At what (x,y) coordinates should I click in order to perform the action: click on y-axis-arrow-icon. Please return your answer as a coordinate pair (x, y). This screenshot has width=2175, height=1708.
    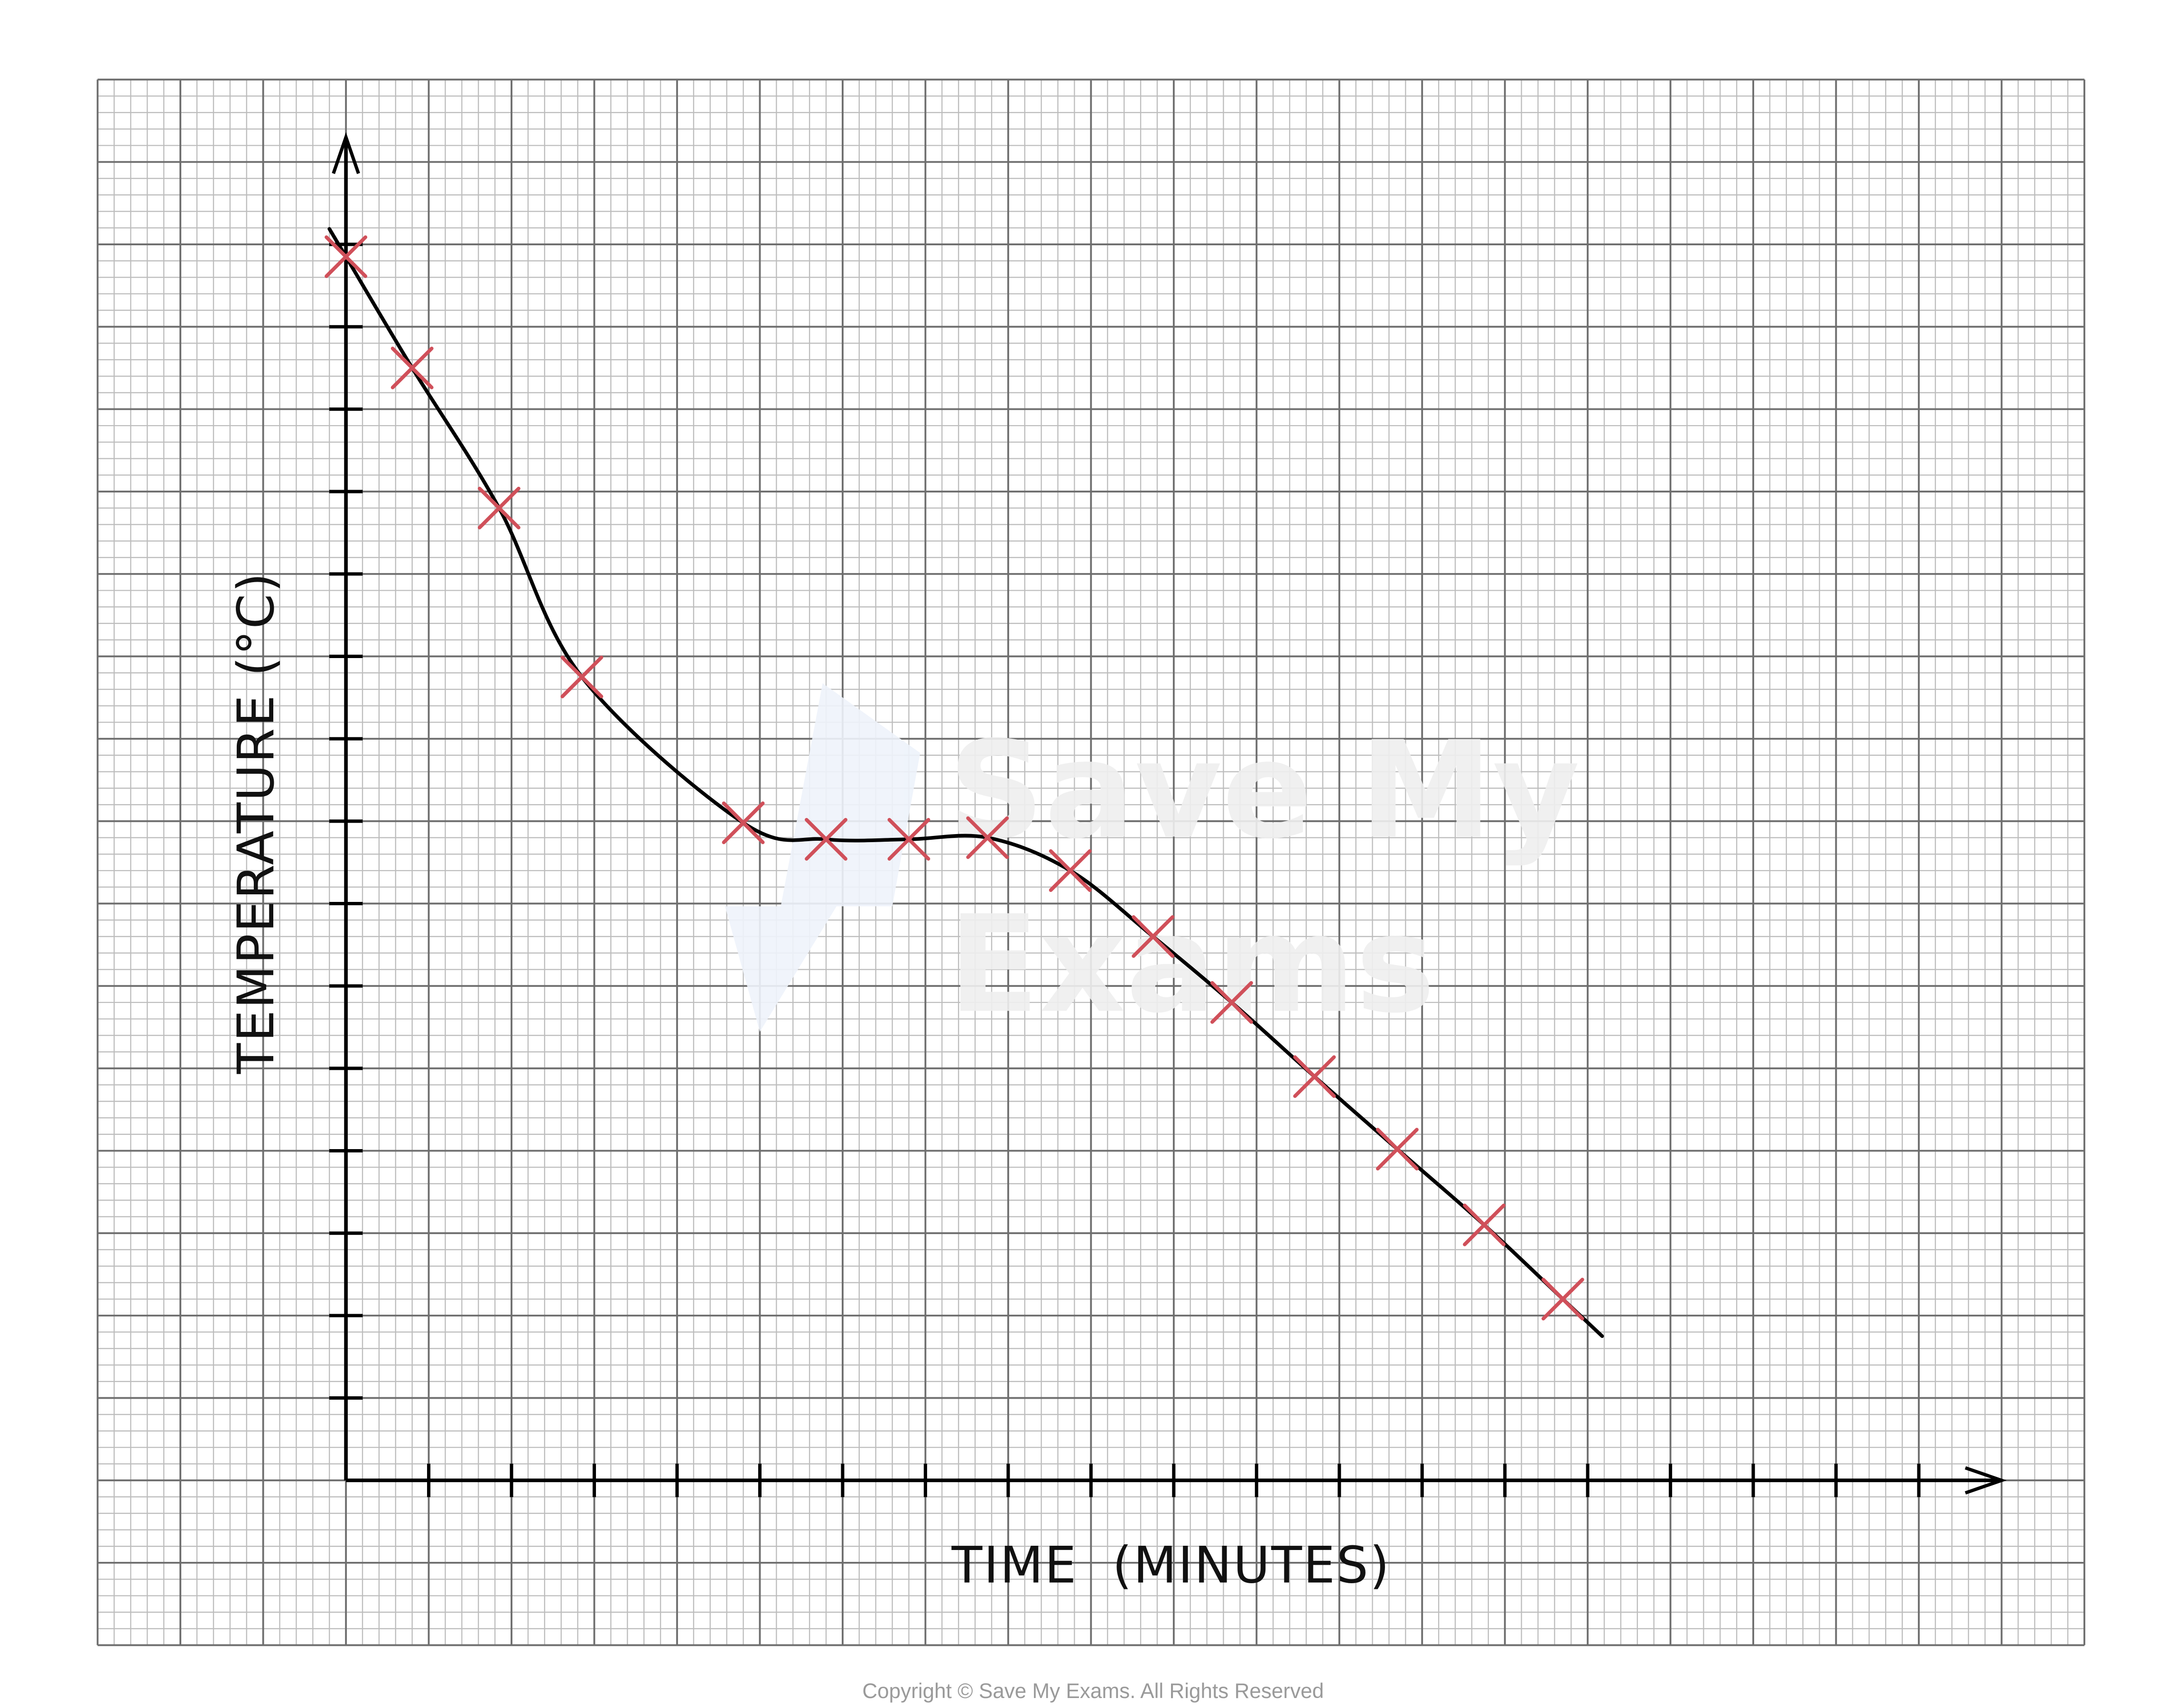
    Looking at the image, I should click on (346, 153).